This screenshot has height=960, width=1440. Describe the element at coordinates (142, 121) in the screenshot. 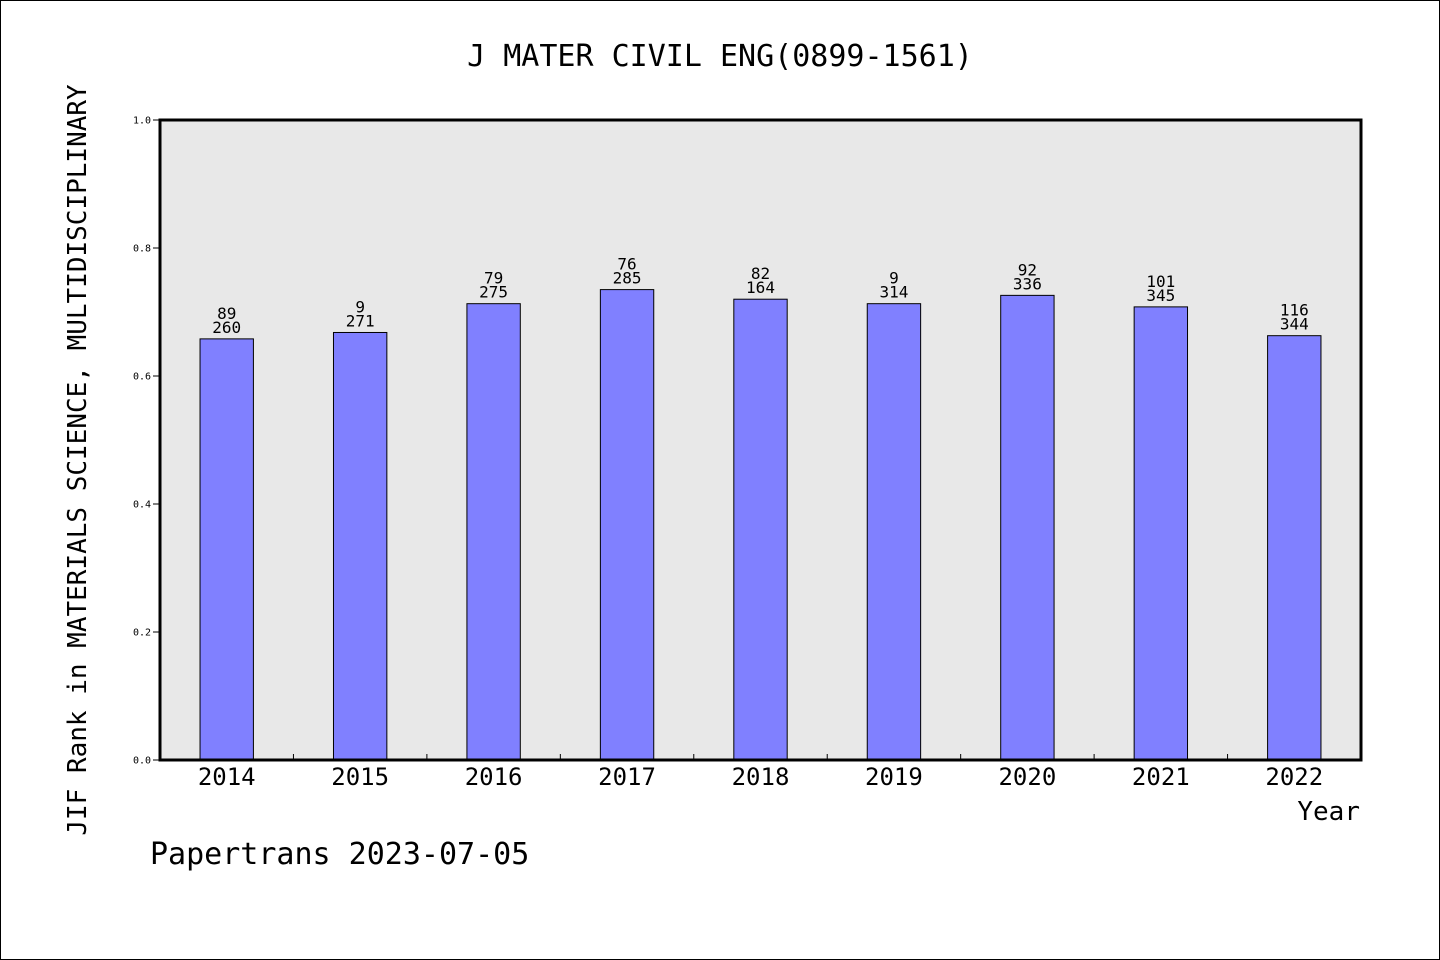

I see `y-tick-label: 1.0` at that location.